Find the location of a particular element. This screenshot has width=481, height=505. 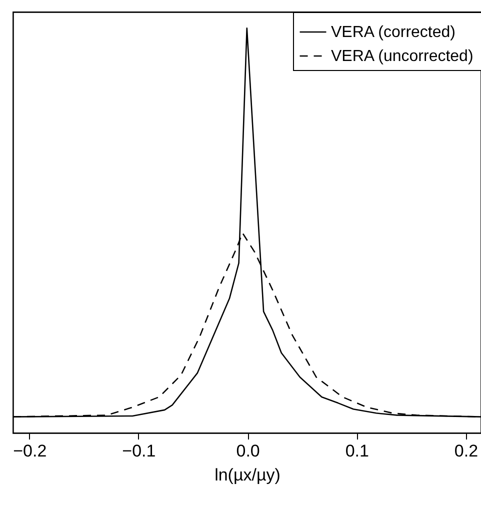

x-tick-label: 0.2 is located at coordinates (466, 451).